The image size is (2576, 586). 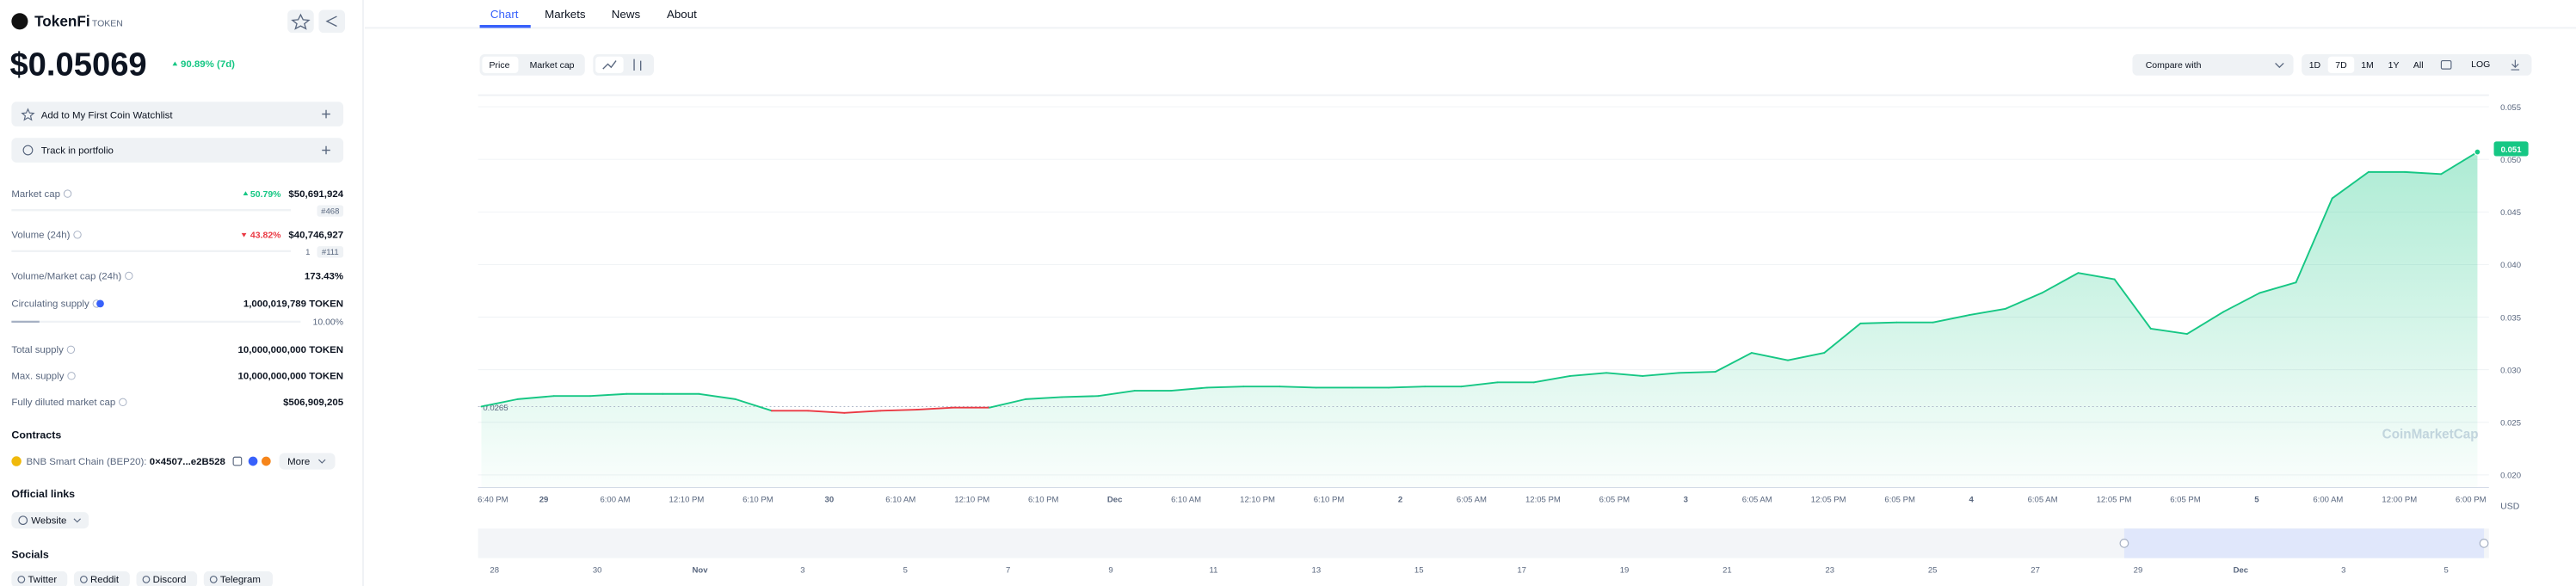 I want to click on navigator-tick-label: 11, so click(x=1214, y=571).